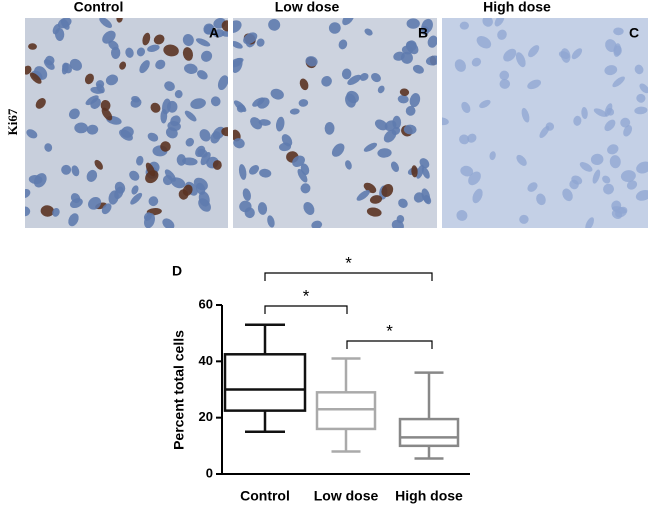 This screenshot has width=650, height=507. What do you see at coordinates (429, 496) in the screenshot?
I see `x-tick-label: High dose` at bounding box center [429, 496].